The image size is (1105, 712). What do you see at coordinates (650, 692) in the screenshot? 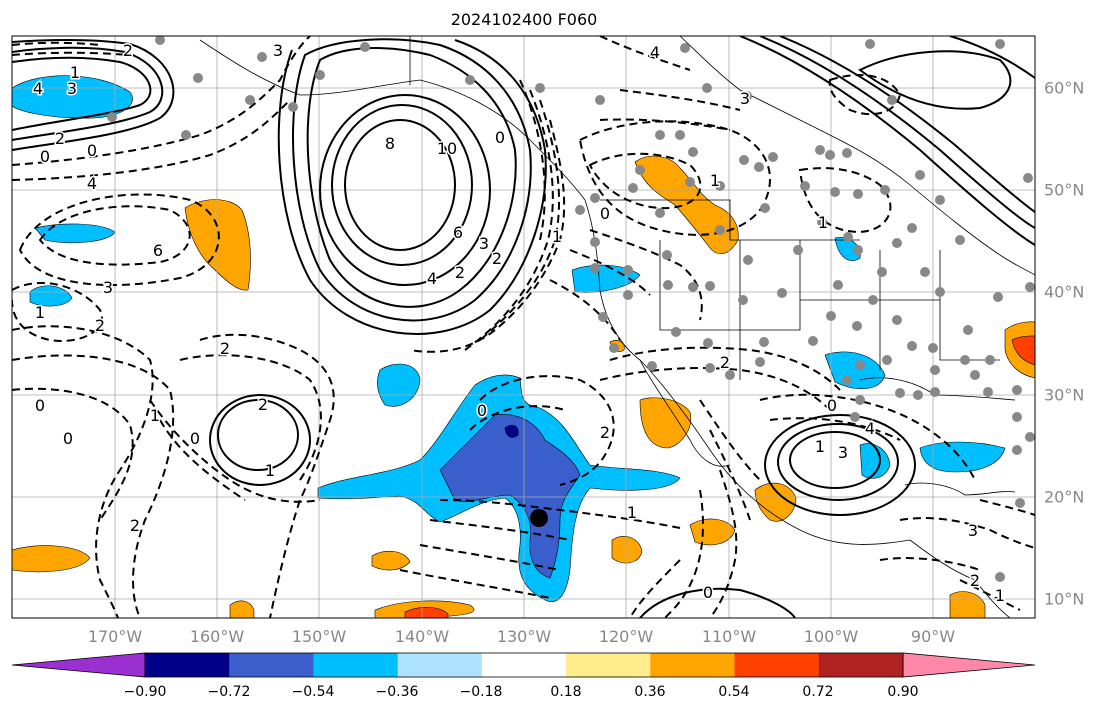
I see `colorbar-tick: 0.36` at bounding box center [650, 692].